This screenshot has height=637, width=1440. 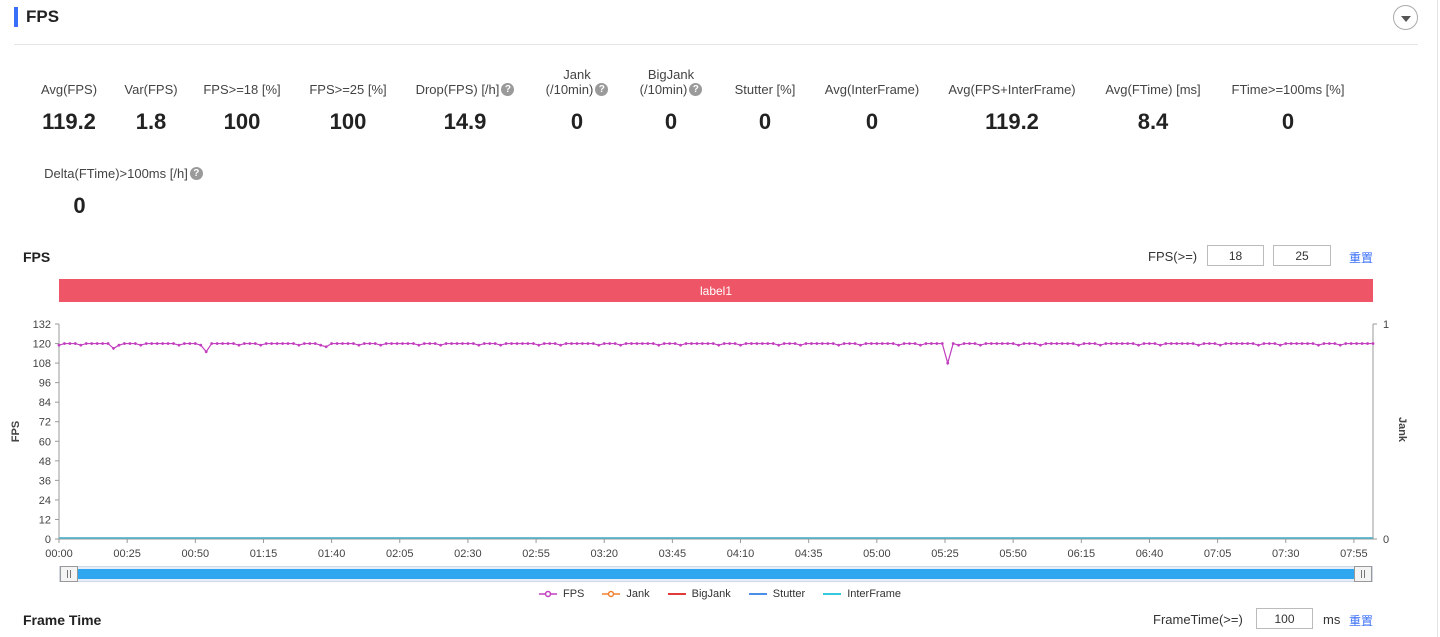 What do you see at coordinates (45, 520) in the screenshot?
I see `y-tick-label: 12` at bounding box center [45, 520].